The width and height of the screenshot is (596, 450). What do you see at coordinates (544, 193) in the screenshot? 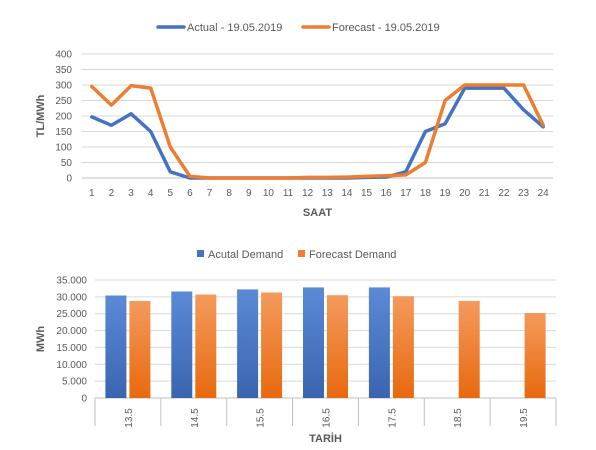
I see `x-tick-label: 24` at bounding box center [544, 193].